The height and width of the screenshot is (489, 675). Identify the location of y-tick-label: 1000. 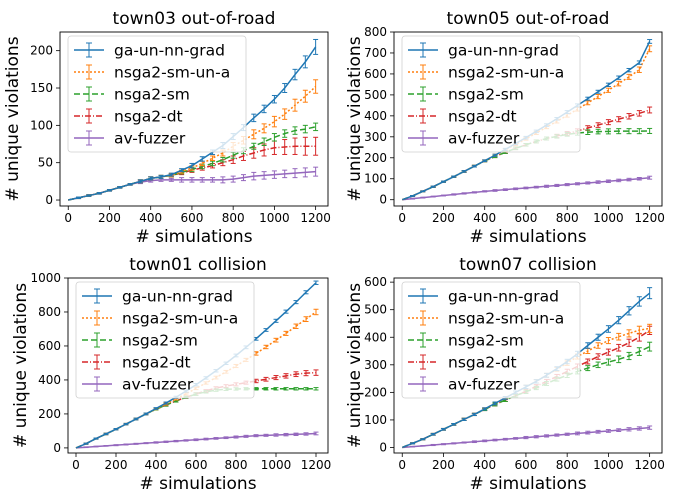
(45, 278).